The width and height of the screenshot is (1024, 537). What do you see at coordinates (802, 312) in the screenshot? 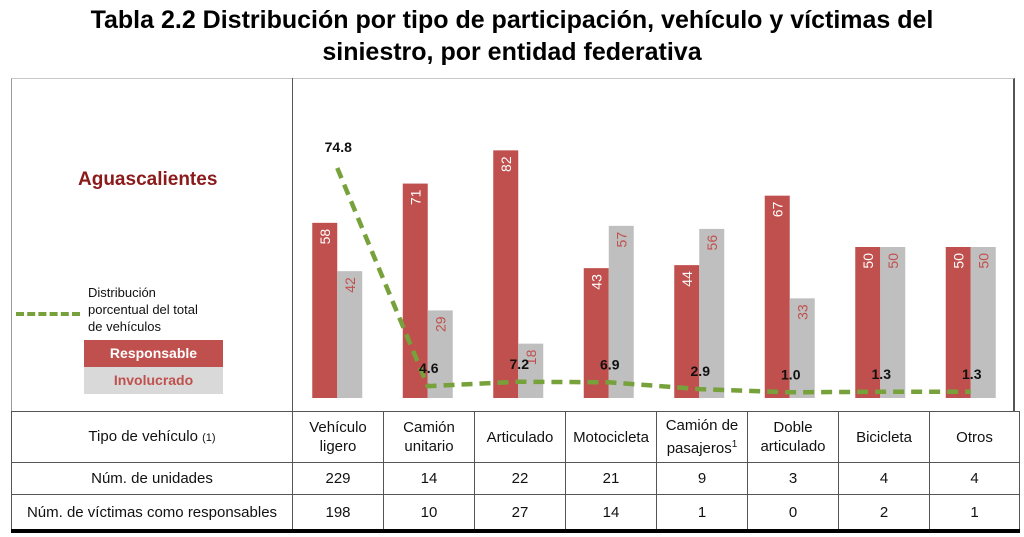
I see `bar-label-involucrado-5: 33` at bounding box center [802, 312].